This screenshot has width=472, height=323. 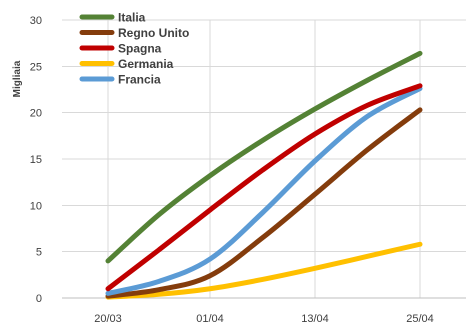 I want to click on legend-label-regno-unito: Regno Unito, so click(x=153, y=33).